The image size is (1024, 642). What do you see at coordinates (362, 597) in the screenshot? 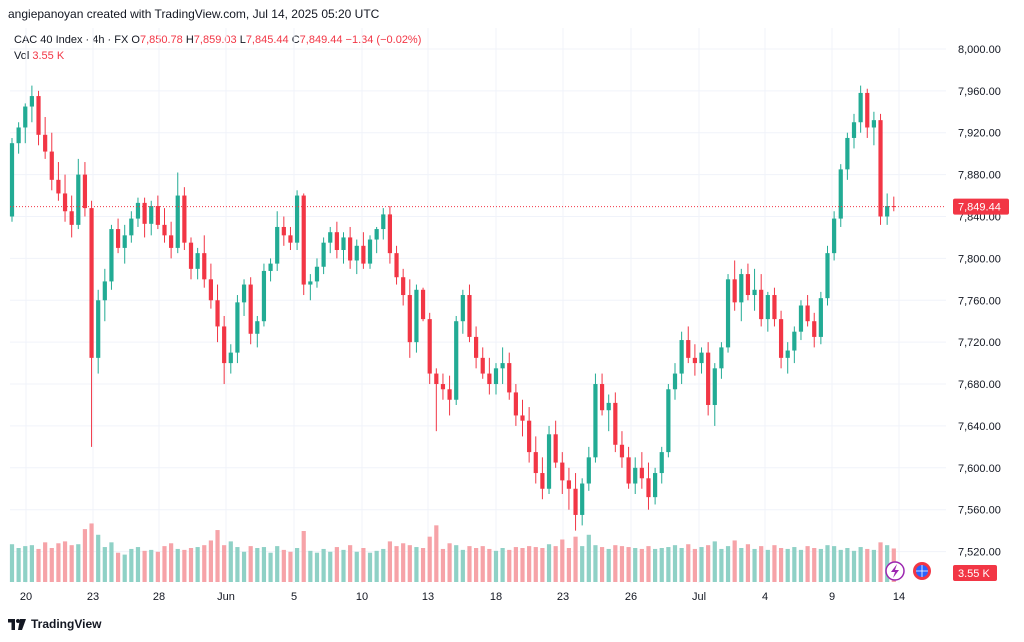
I see `x-tick-label: 10` at bounding box center [362, 597].